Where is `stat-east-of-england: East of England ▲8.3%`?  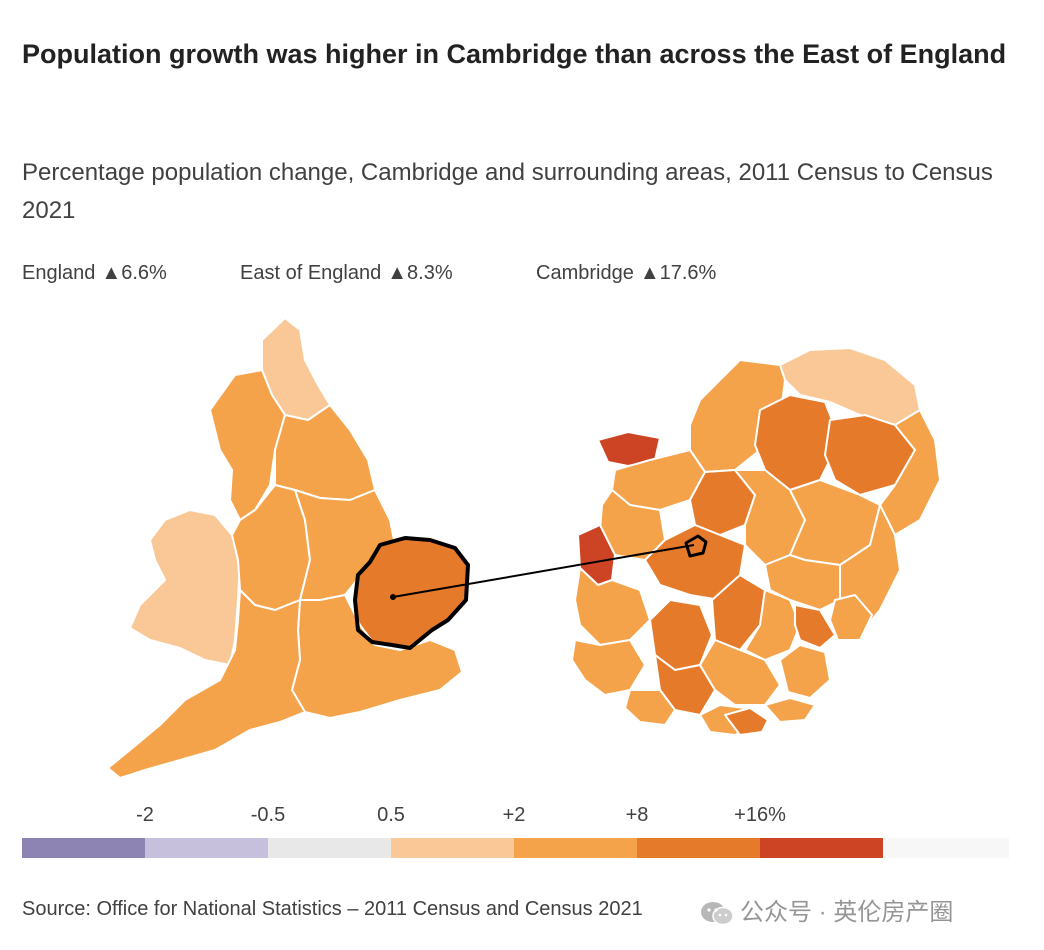
stat-east-of-england: East of England ▲8.3% is located at coordinates (346, 273).